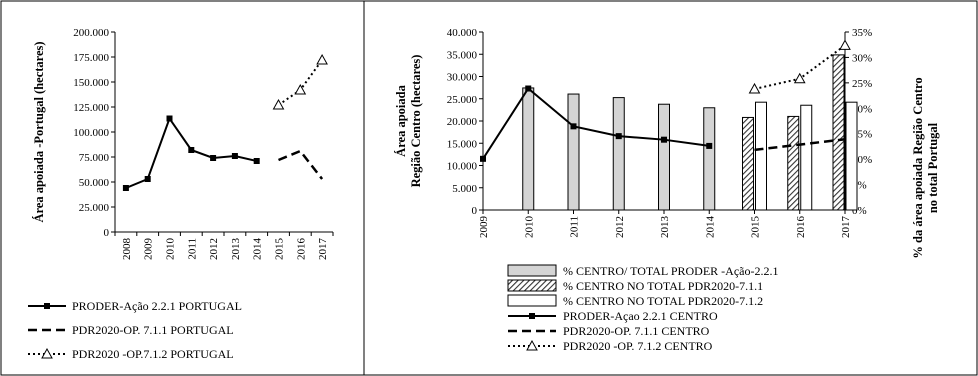 The width and height of the screenshot is (978, 376). What do you see at coordinates (462, 55) in the screenshot?
I see `right-y-tick-label-7: 35.000` at bounding box center [462, 55].